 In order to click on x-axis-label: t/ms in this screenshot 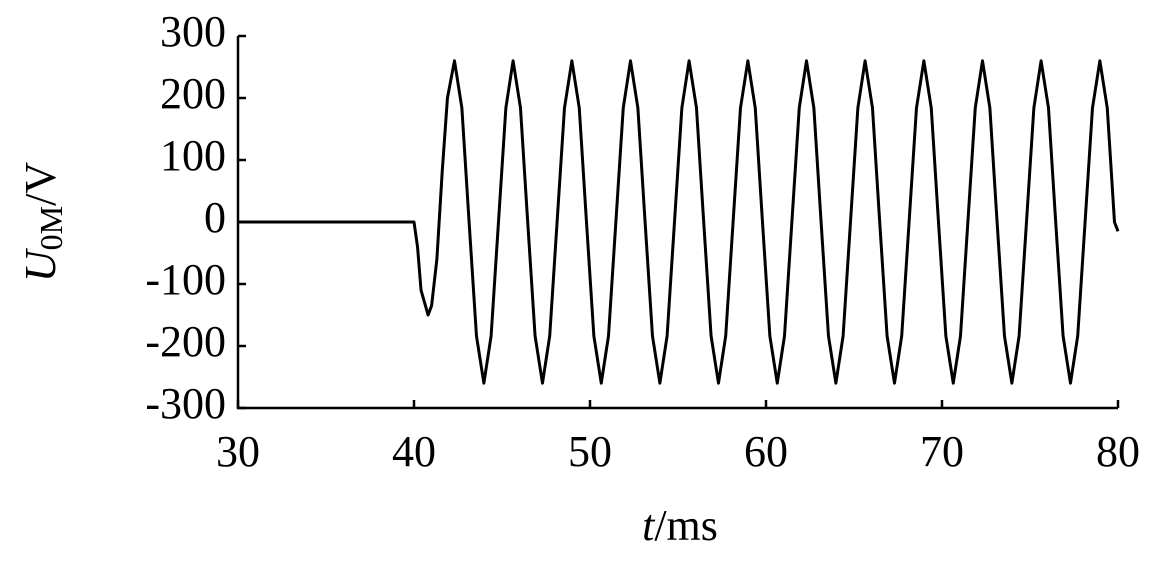, I will do `click(680, 525)`.